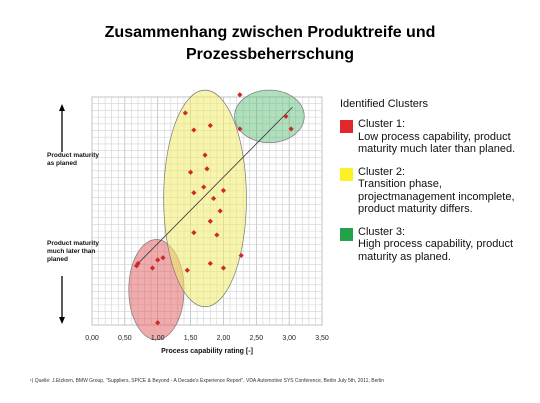 The image size is (540, 403). Describe the element at coordinates (92, 338) in the screenshot. I see `x-tick-label: 0,00` at that location.